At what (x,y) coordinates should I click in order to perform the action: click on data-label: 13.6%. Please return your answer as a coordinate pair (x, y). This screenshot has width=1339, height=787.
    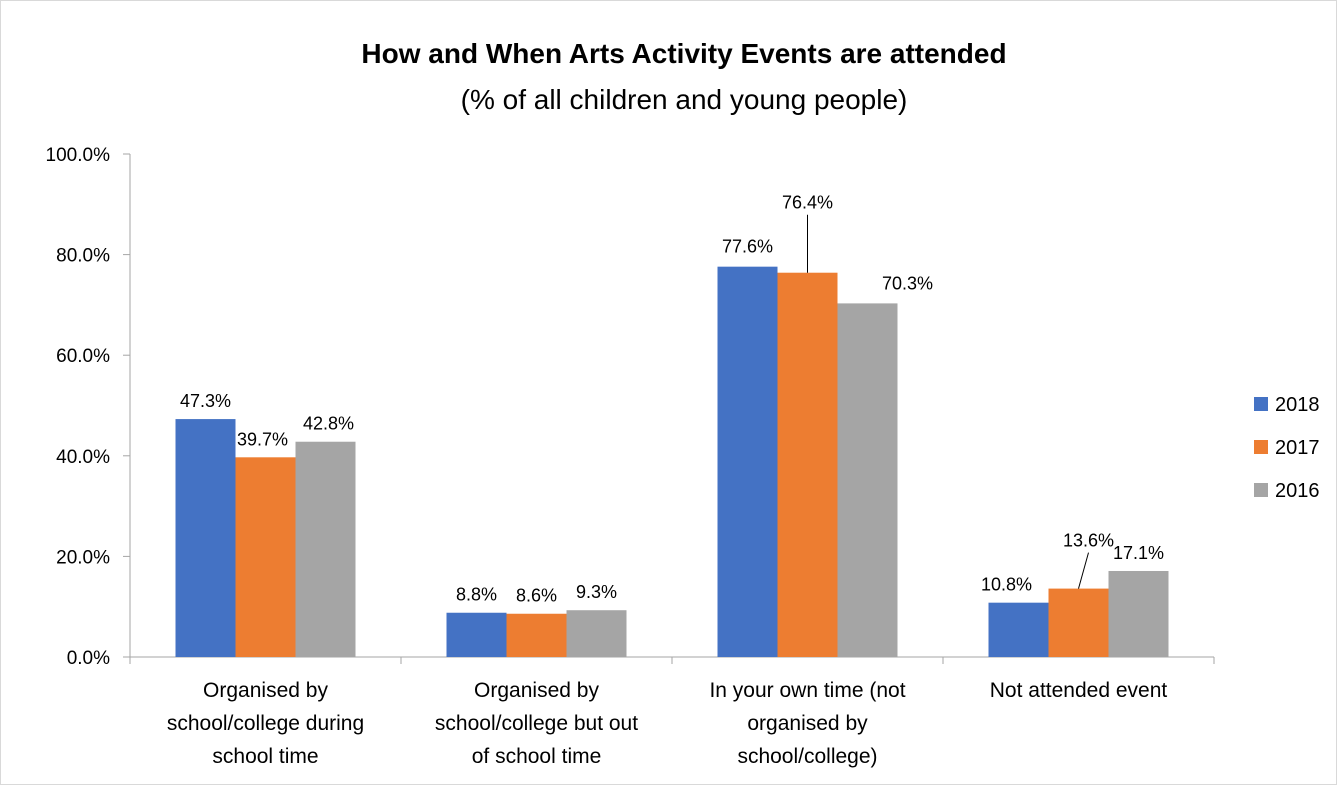
    Looking at the image, I should click on (1088, 541).